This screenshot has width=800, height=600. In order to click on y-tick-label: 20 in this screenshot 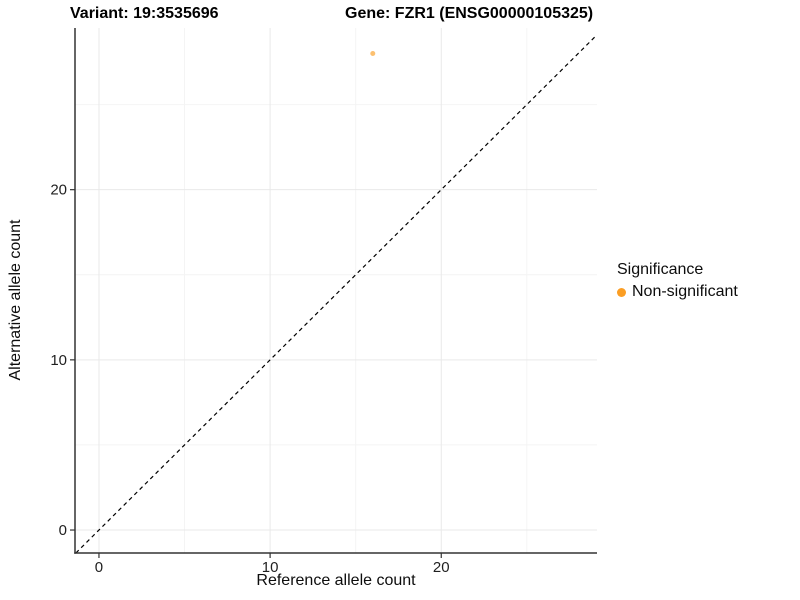, I will do `click(58, 190)`.